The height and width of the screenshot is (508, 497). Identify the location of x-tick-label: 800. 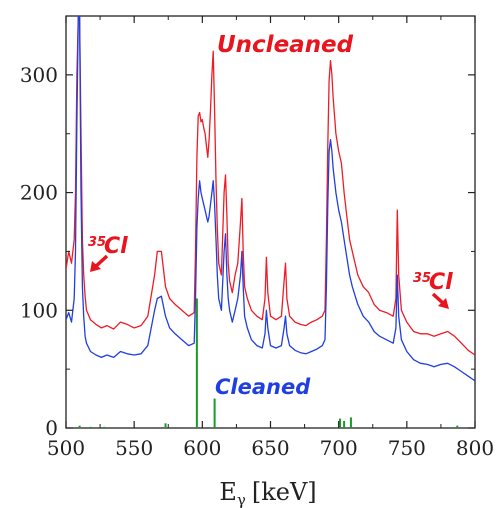
(475, 448).